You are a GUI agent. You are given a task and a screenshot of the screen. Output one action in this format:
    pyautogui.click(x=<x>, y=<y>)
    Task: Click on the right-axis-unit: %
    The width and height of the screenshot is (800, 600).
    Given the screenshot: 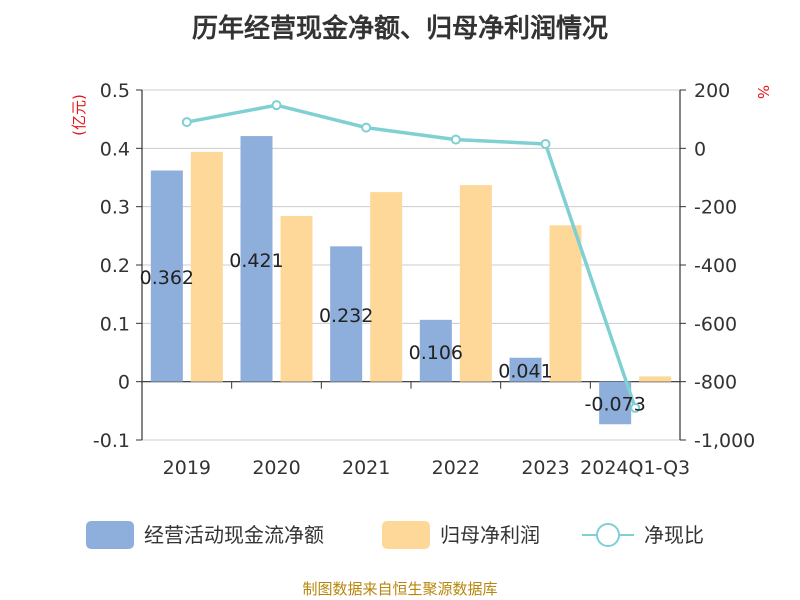 What is the action you would take?
    pyautogui.click(x=763, y=92)
    